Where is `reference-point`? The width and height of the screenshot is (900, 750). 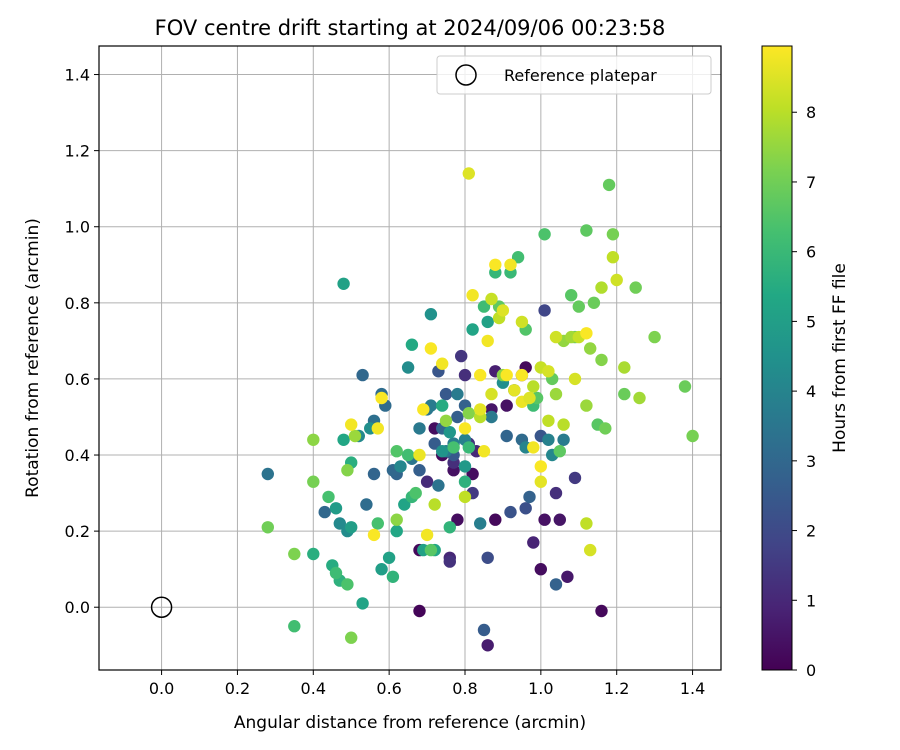 reference-point is located at coordinates (161, 607).